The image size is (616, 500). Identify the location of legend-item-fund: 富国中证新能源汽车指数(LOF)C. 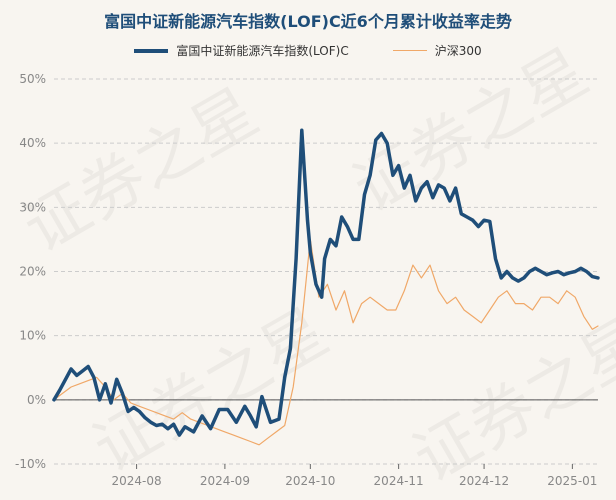
(241, 50).